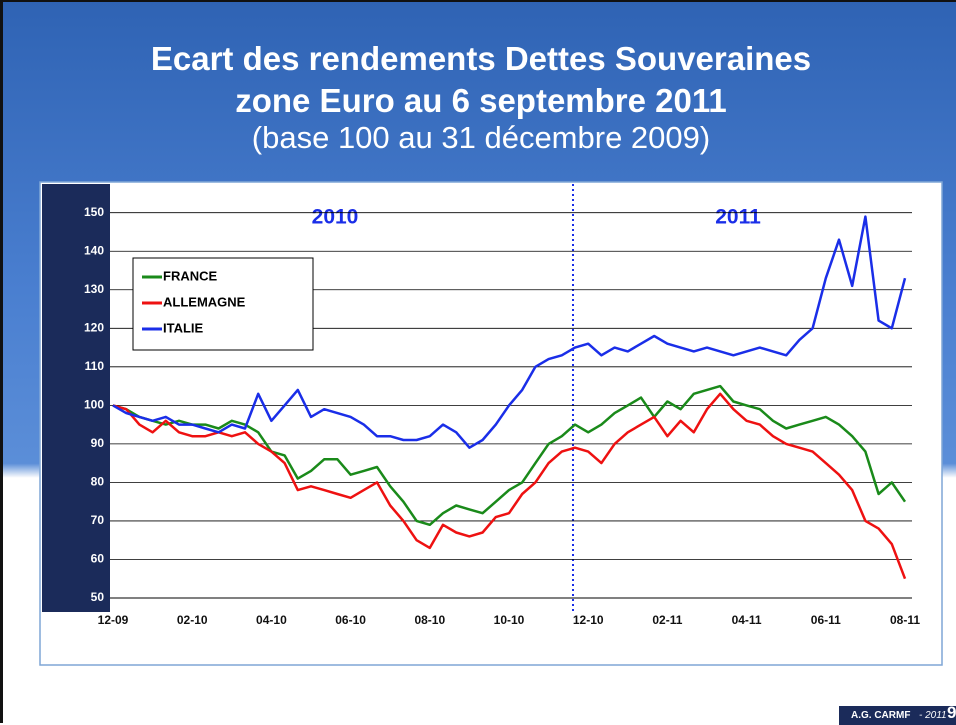  What do you see at coordinates (94, 327) in the screenshot?
I see `y-tick-label: 120` at bounding box center [94, 327].